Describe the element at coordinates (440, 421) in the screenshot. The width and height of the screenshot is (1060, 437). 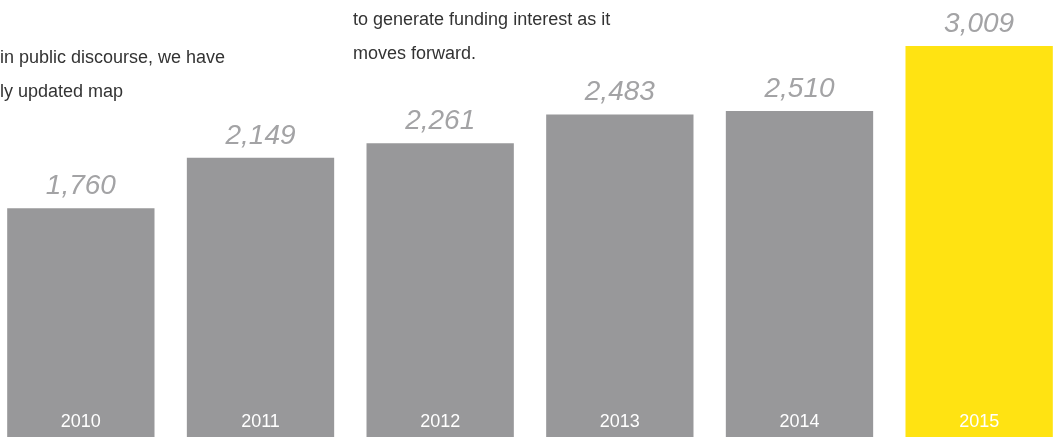
I see `x-tick-label: 2012` at that location.